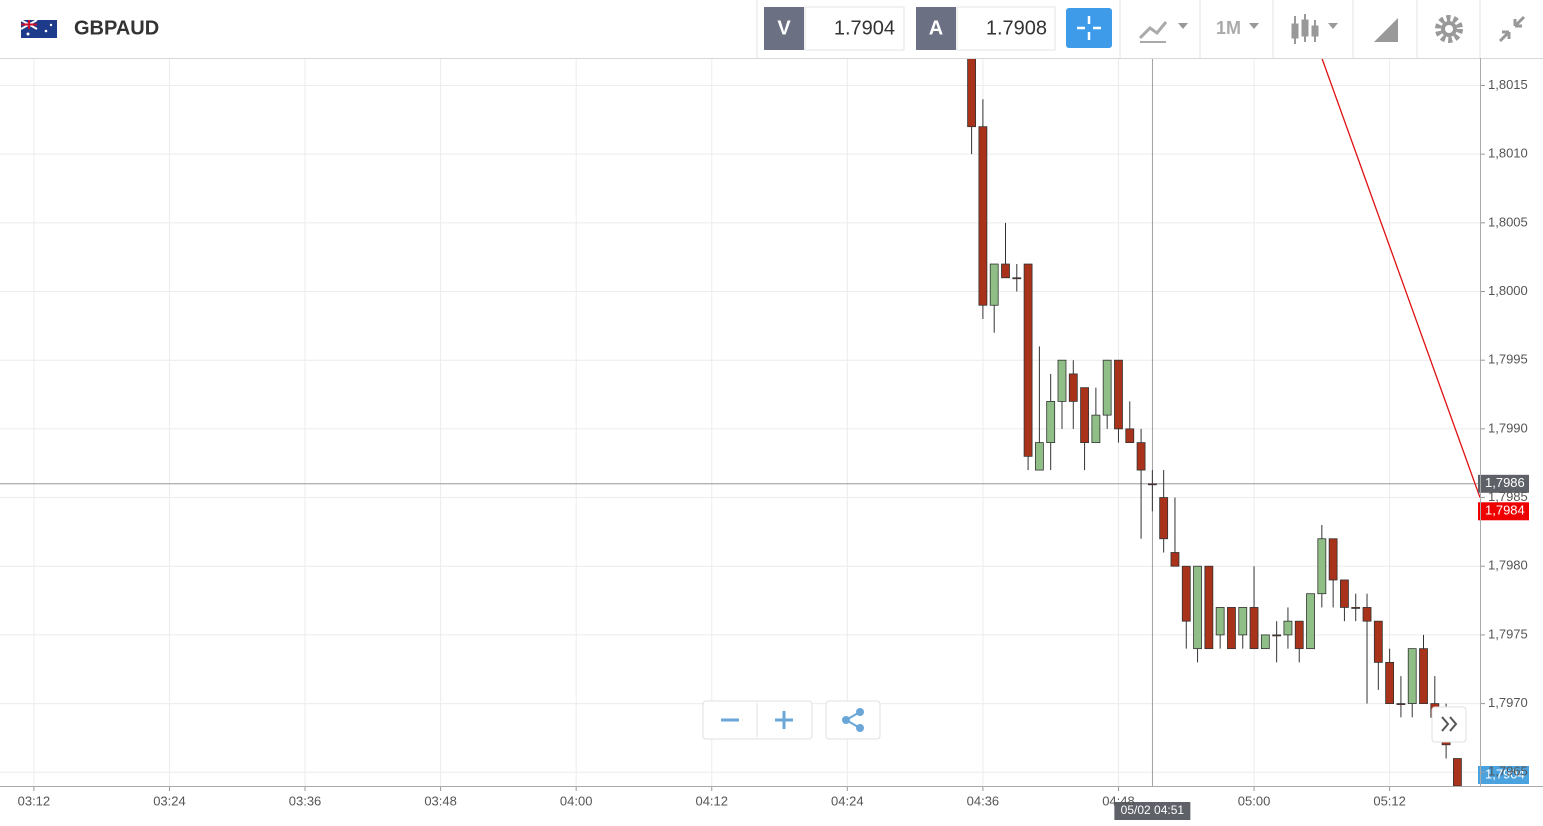 Image resolution: width=1543 pixels, height=826 pixels. Describe the element at coordinates (1084, 721) in the screenshot. I see `zoom-controls` at that location.